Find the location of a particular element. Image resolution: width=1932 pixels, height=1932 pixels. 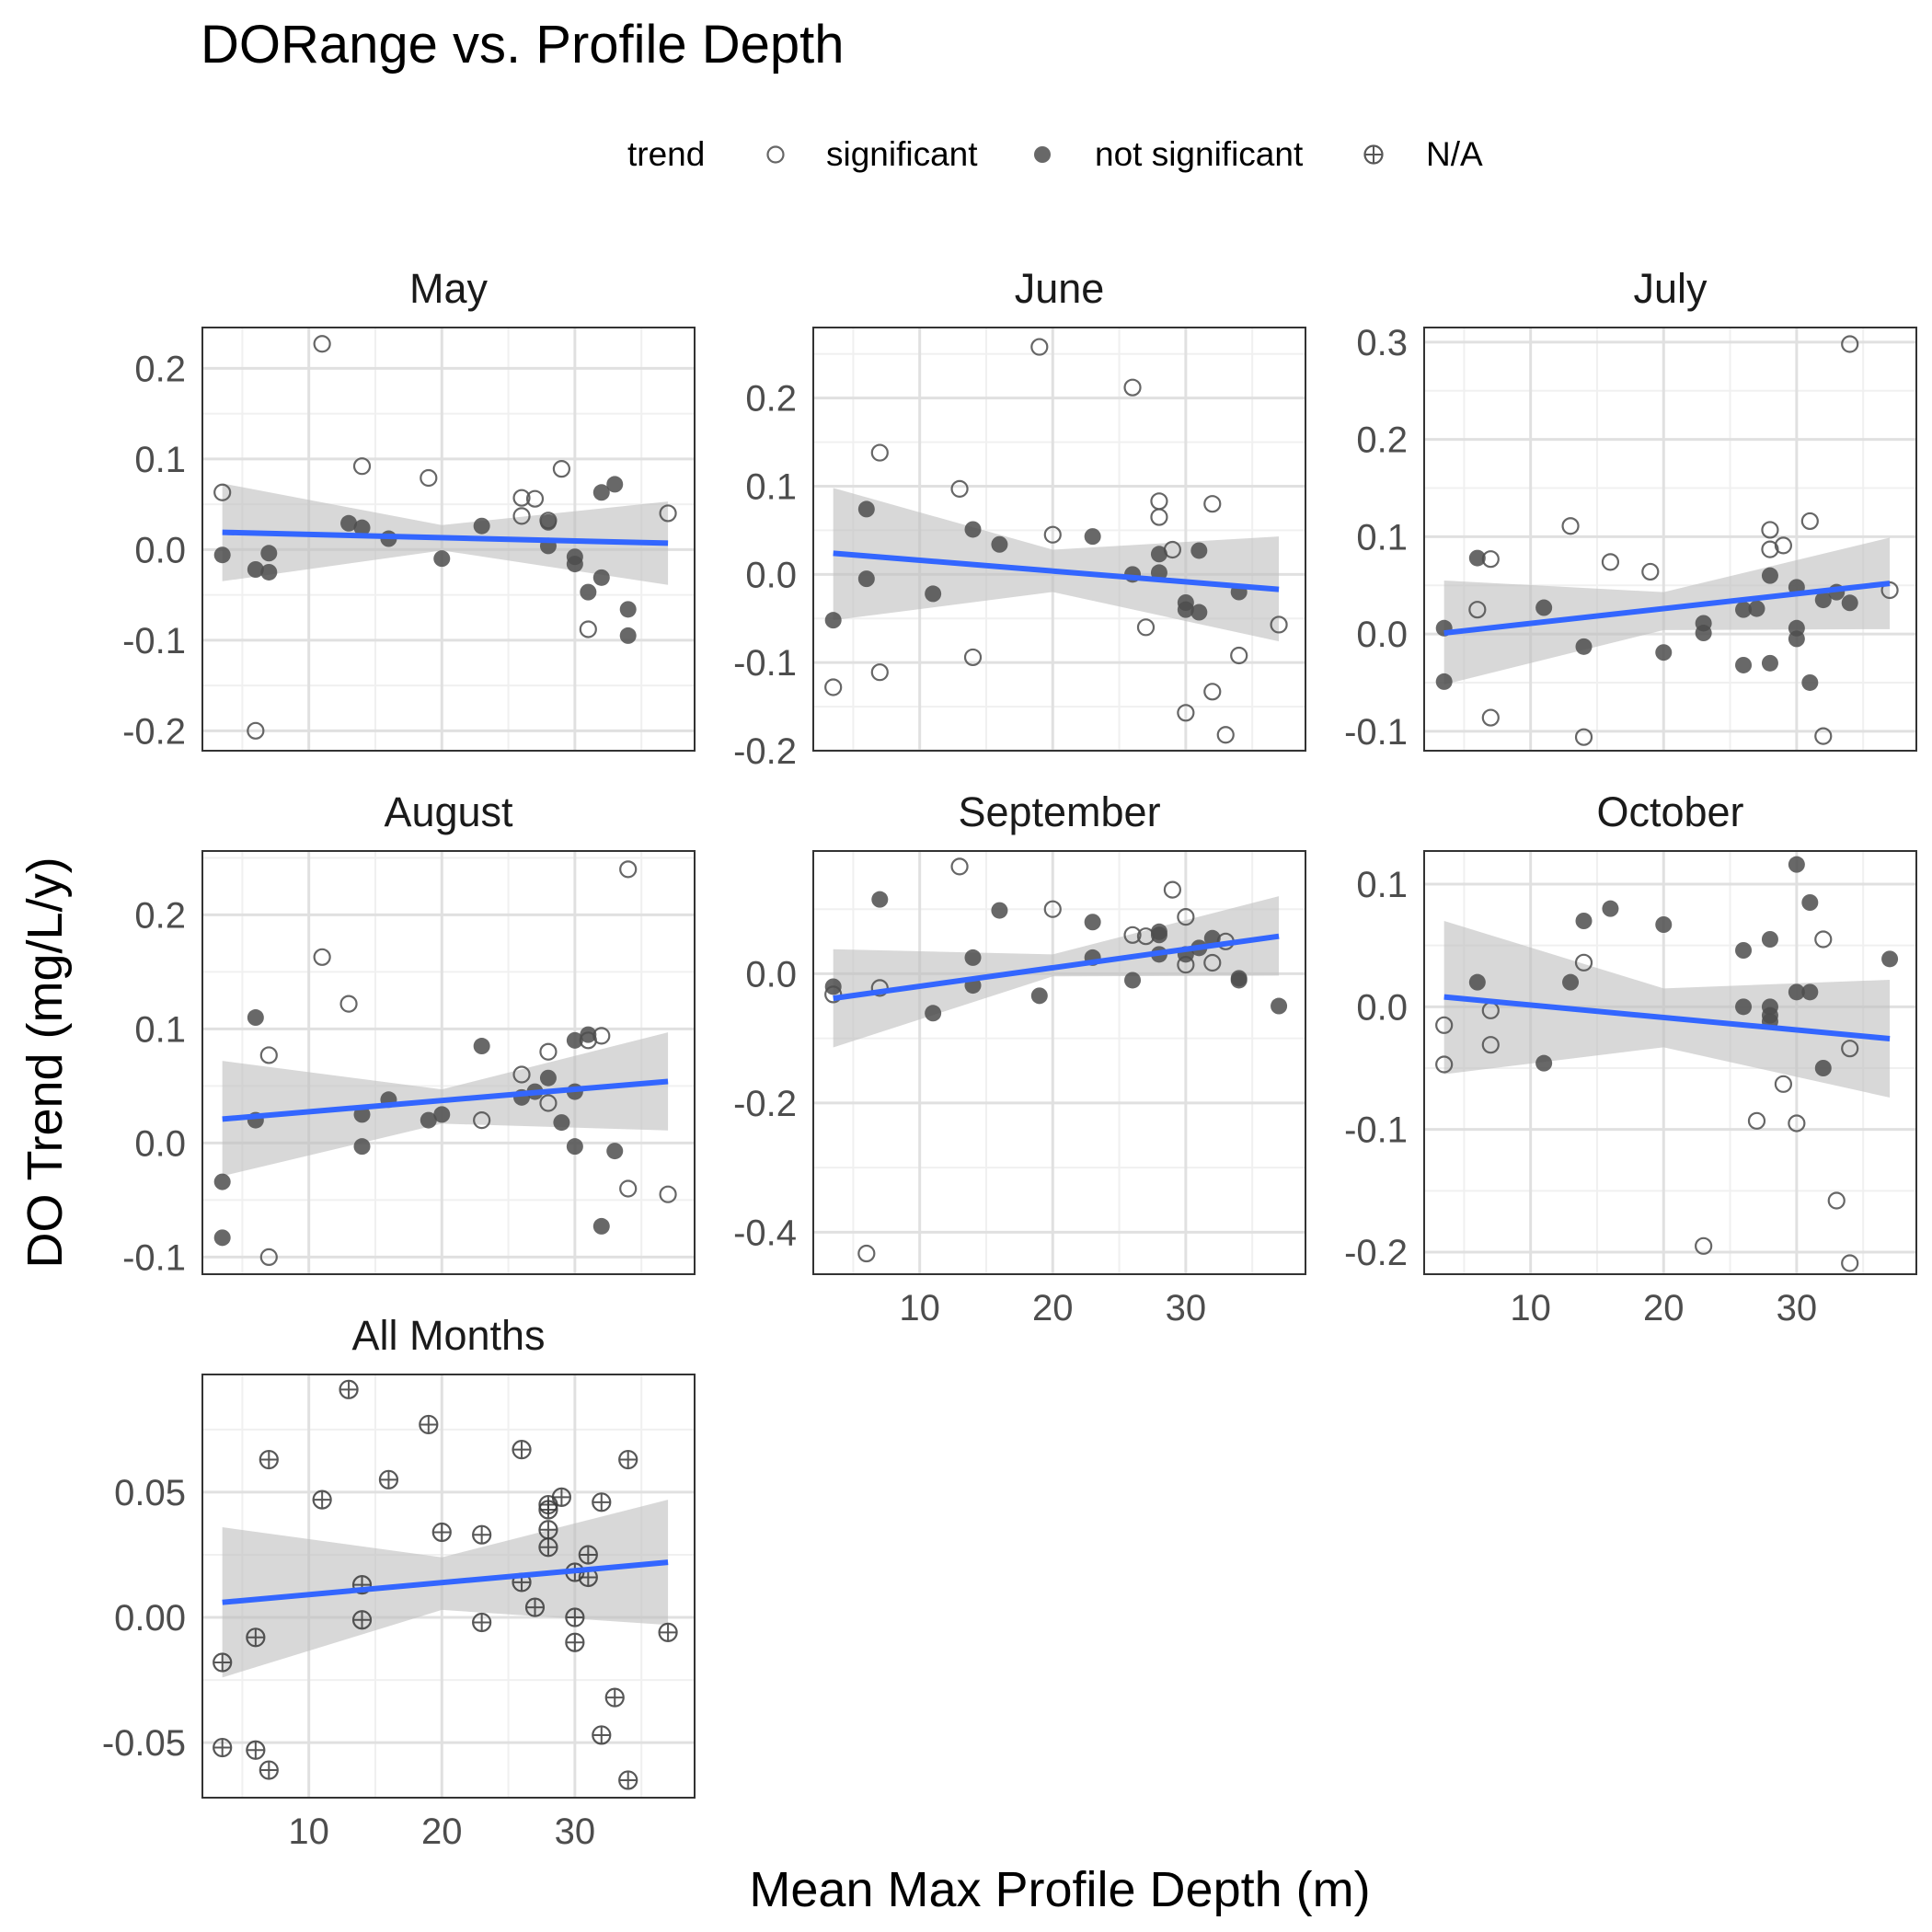

facet-panel: May -0.2 -0.1 0.0 0.1 0.2 is located at coordinates (409, 508).